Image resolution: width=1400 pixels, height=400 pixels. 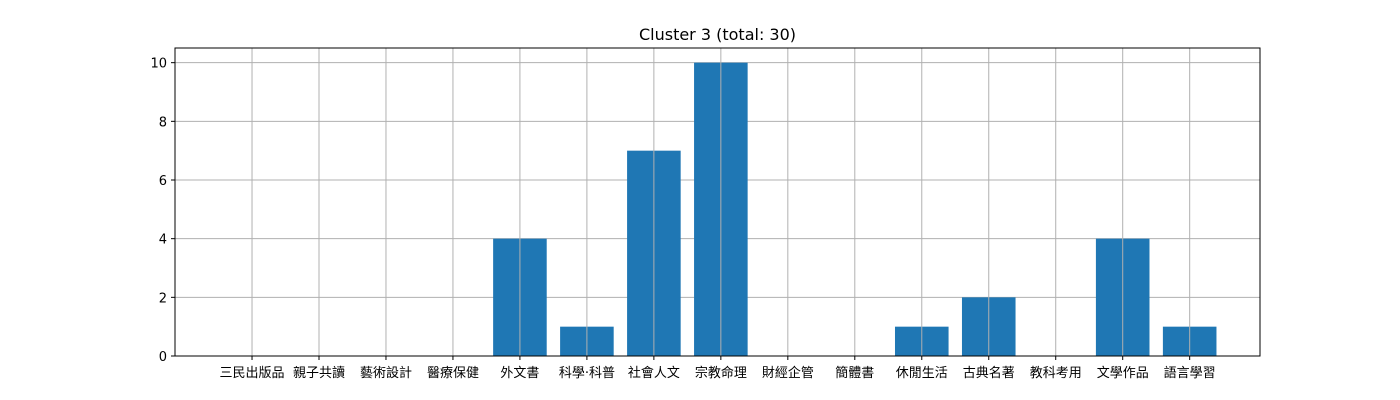 What do you see at coordinates (788, 373) in the screenshot?
I see `x-tick-label: 財經企管` at bounding box center [788, 373].